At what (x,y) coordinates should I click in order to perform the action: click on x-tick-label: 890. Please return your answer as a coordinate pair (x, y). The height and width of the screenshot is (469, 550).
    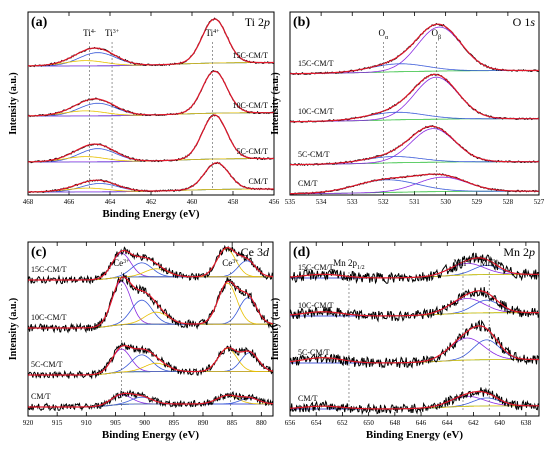
    Looking at the image, I should click on (203, 423).